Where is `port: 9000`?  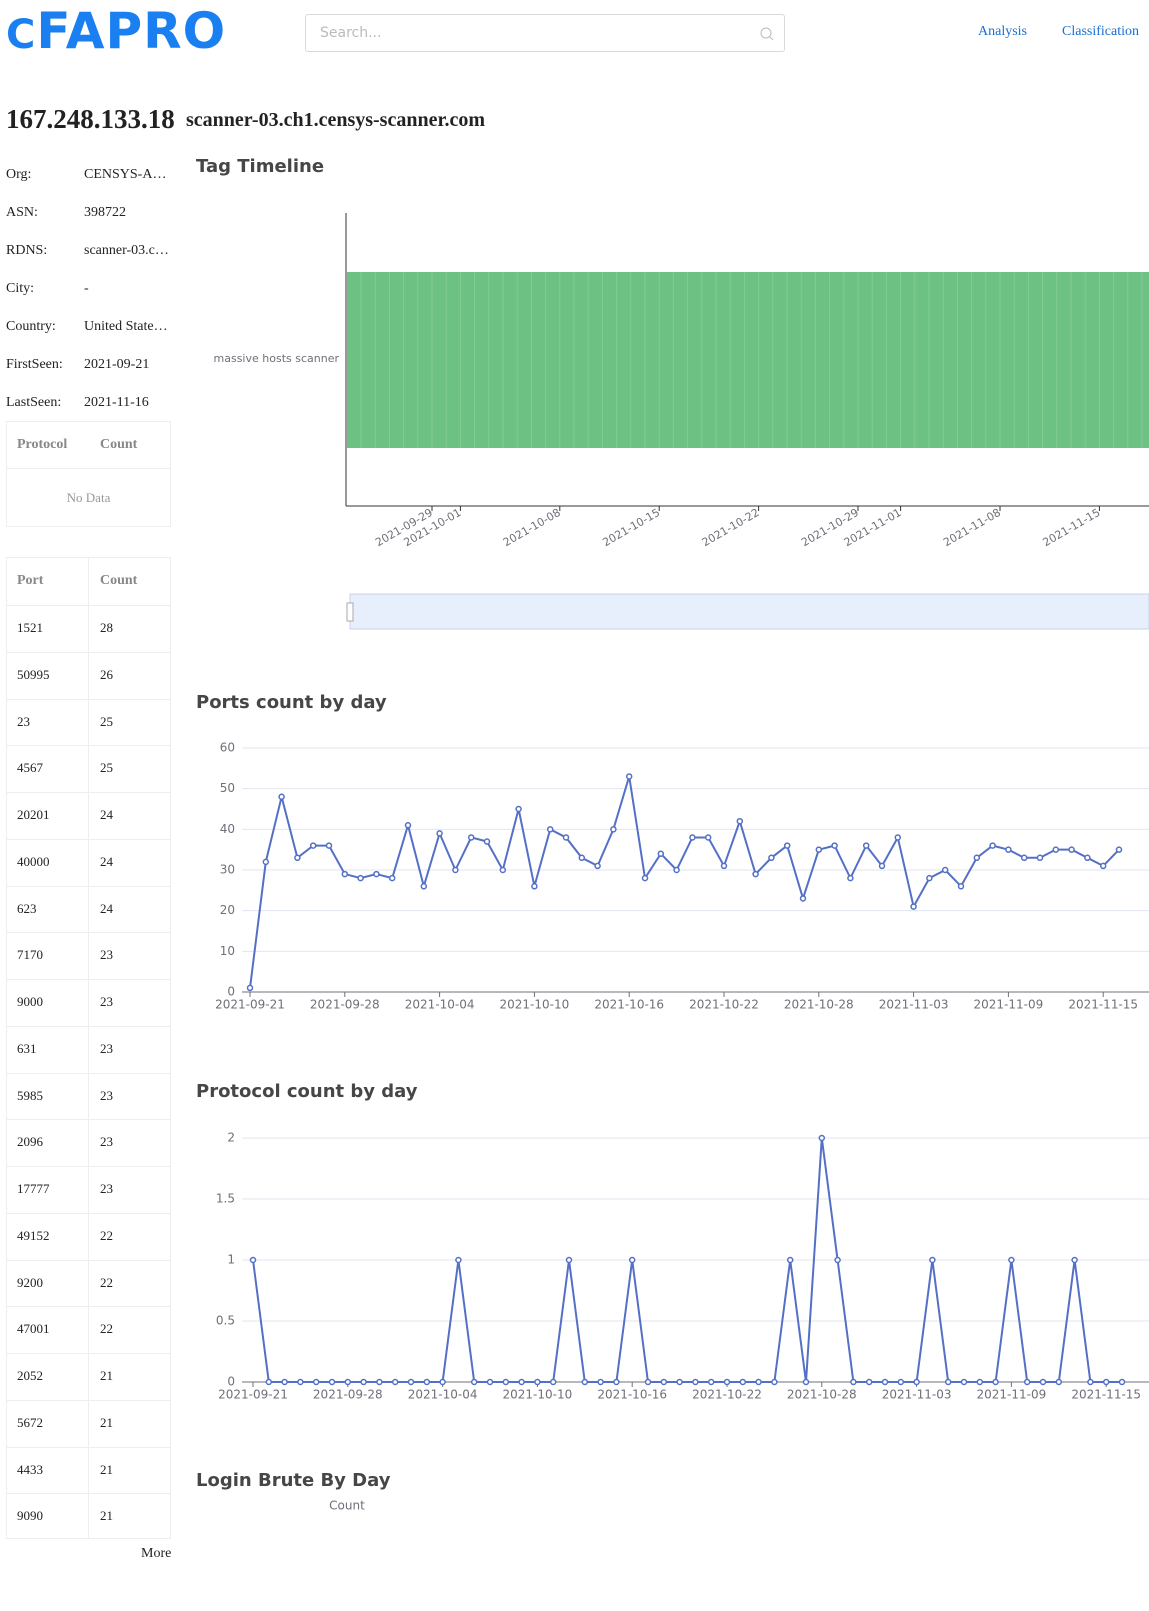 port: 9000 is located at coordinates (30, 1001).